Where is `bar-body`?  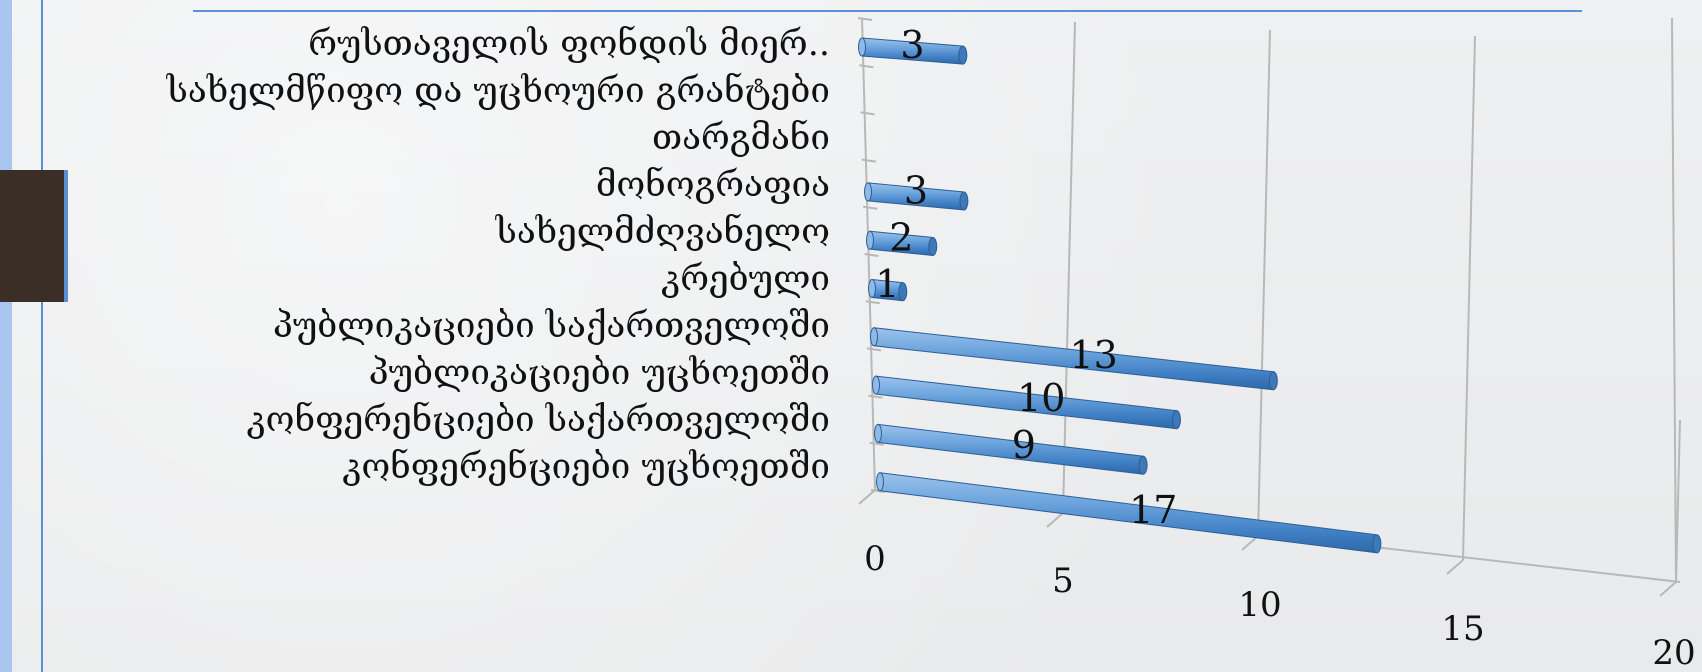
bar-body is located at coordinates (1010, 449).